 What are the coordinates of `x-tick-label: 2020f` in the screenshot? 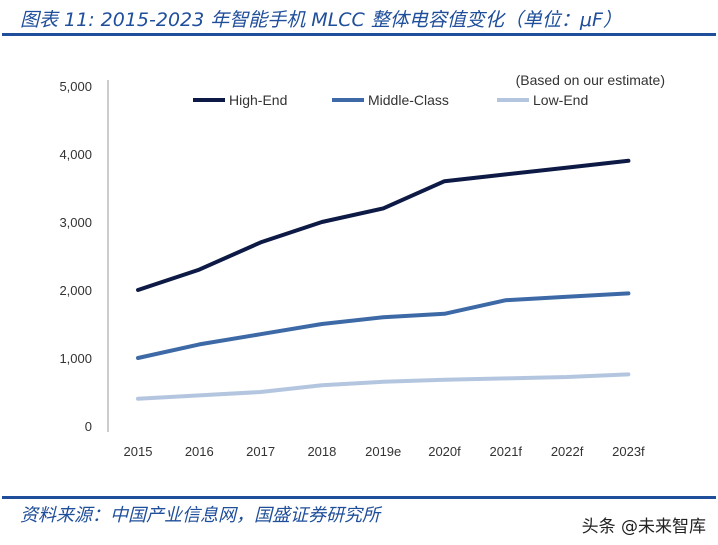 It's located at (444, 451).